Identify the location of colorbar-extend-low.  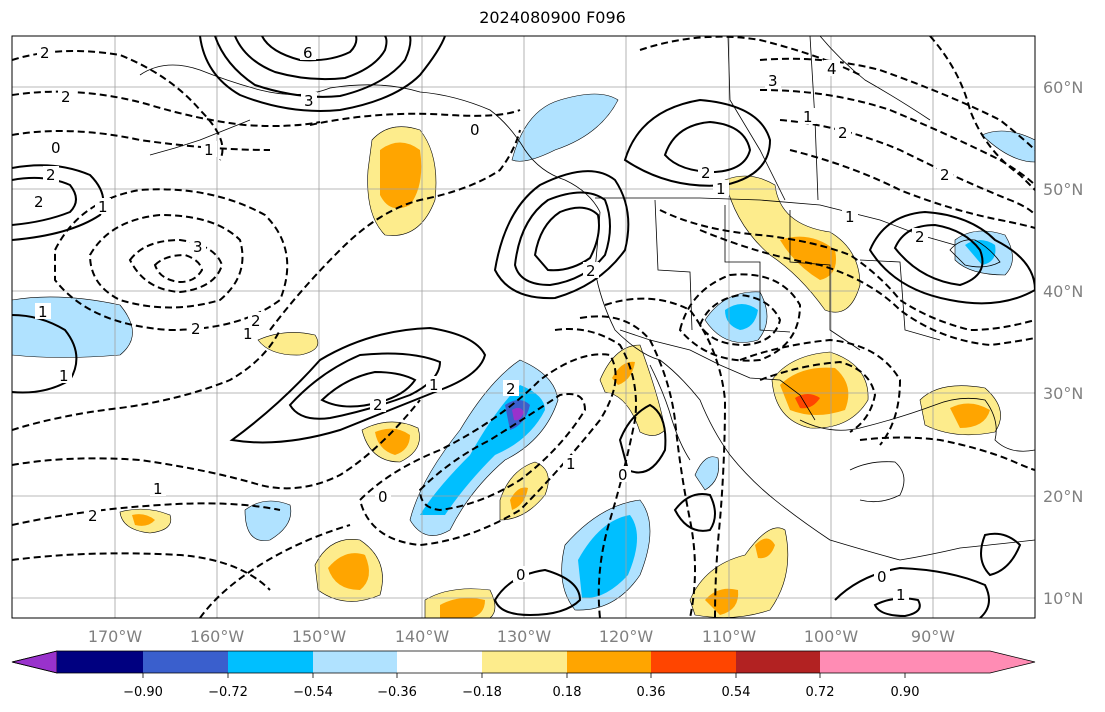
(34, 662).